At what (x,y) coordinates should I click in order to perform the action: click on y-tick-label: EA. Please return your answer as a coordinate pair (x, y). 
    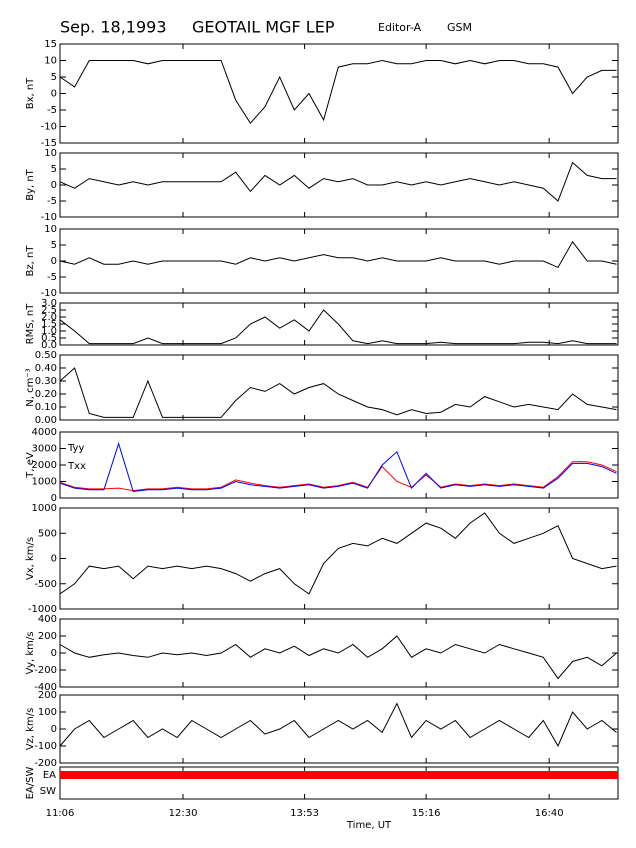
    Looking at the image, I should click on (49, 775).